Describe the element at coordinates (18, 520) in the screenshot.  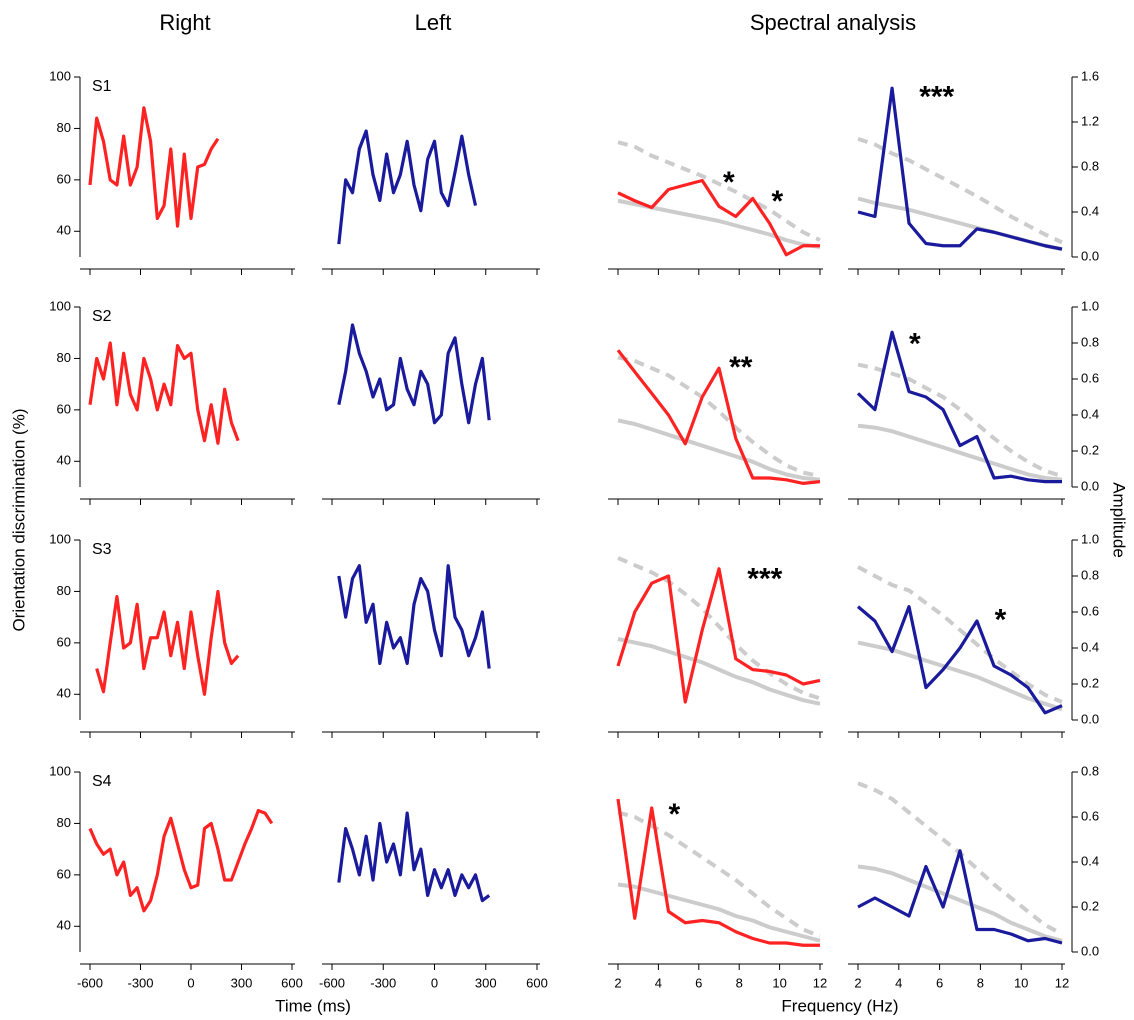
I see `y-axis-title: Orientation discrimination (%)` at that location.